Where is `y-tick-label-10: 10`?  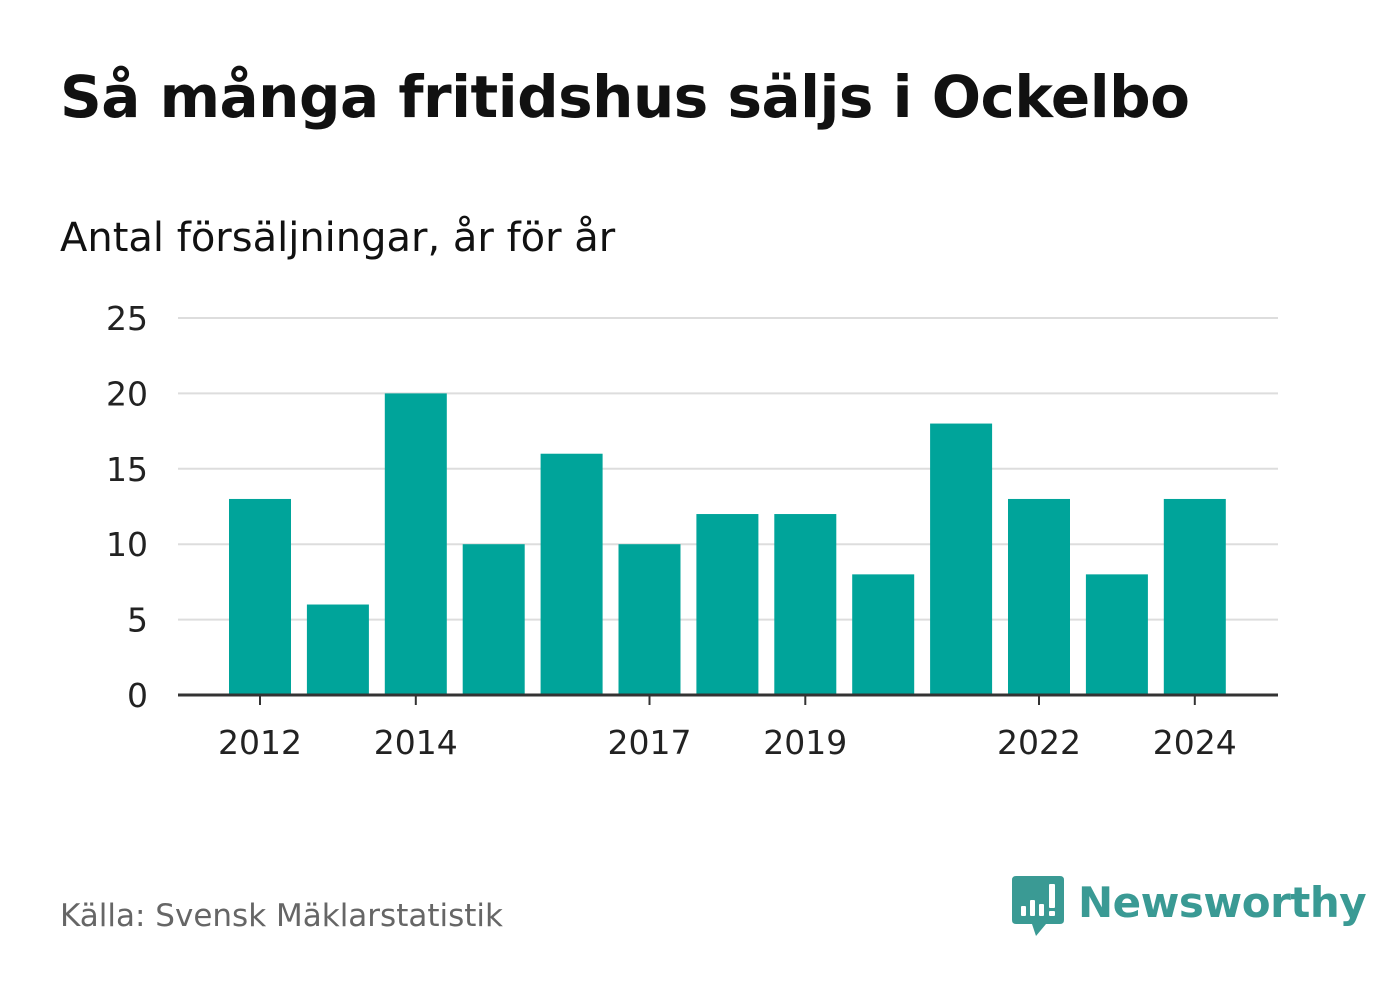
y-tick-label-10: 10 is located at coordinates (127, 544).